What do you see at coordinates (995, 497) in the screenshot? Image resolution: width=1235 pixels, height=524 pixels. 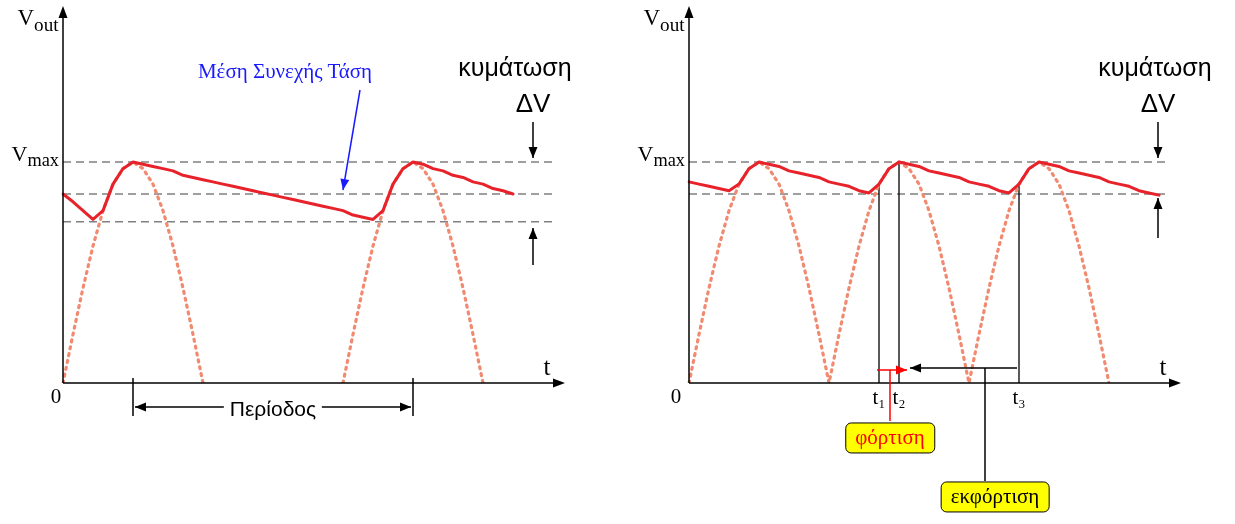 I see `text: εκφόρτιση` at bounding box center [995, 497].